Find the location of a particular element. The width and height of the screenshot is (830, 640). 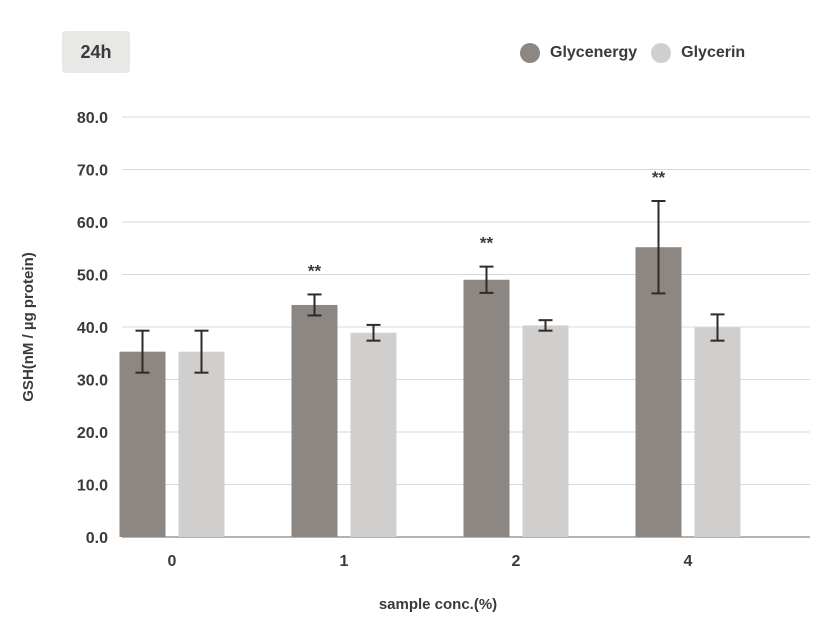

y-tick-label: 70.0 is located at coordinates (92, 171).